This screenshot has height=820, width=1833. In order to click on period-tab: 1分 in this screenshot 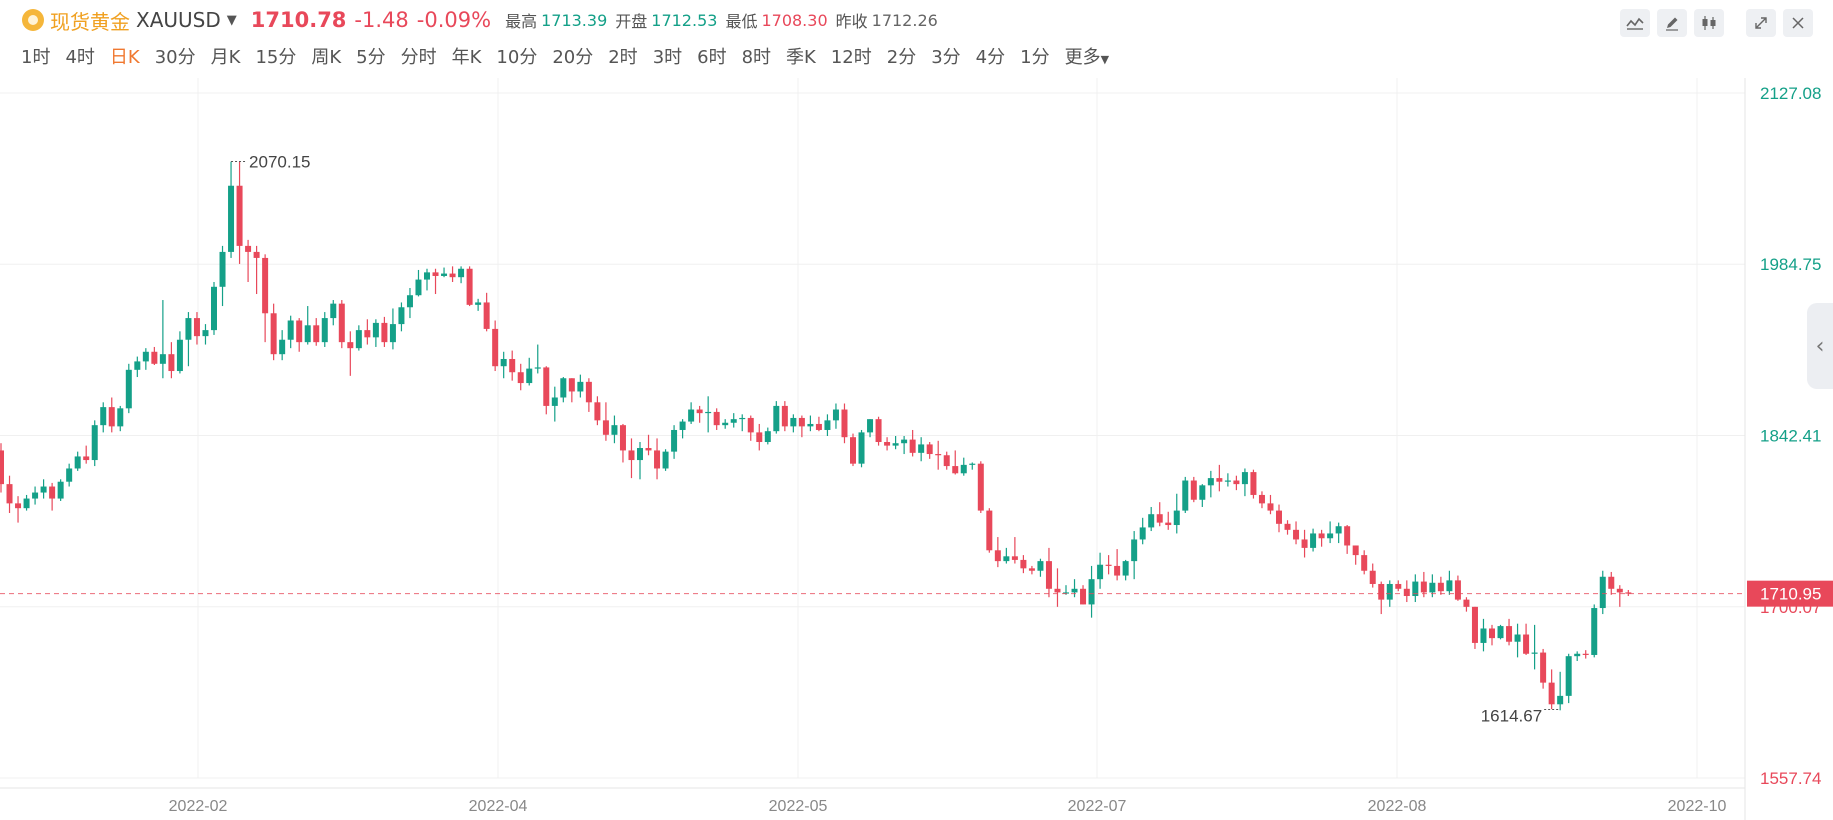, I will do `click(1035, 57)`.